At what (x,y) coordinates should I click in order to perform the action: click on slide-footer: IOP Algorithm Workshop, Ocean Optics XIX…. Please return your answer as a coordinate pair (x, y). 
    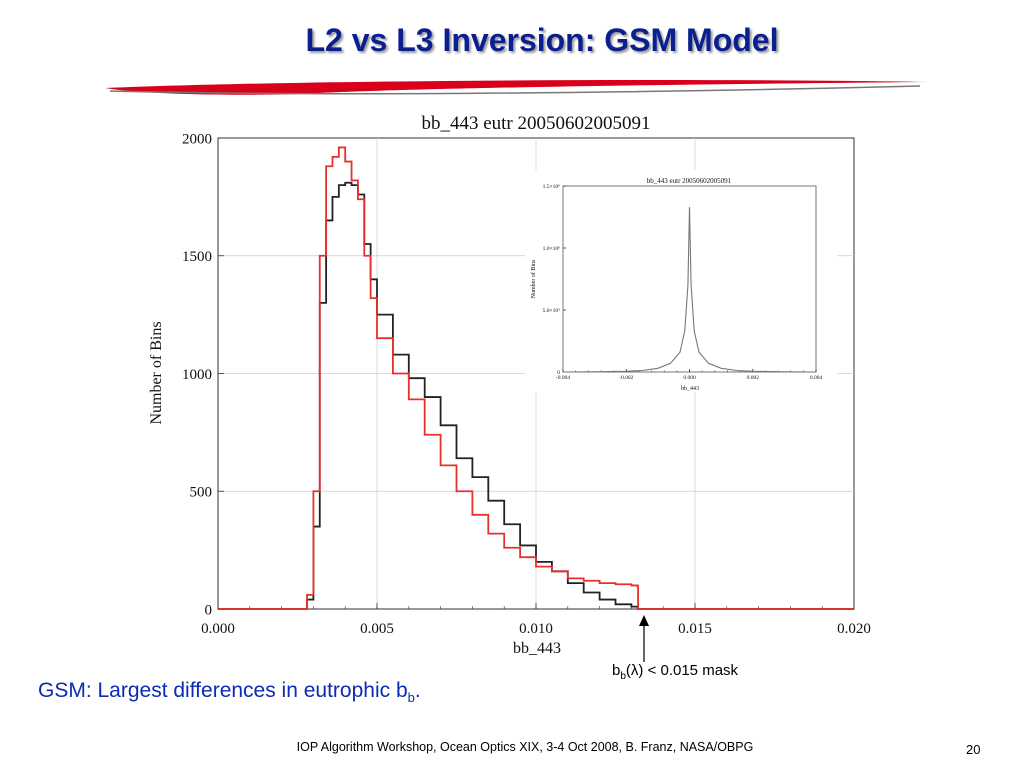
    Looking at the image, I should click on (525, 747).